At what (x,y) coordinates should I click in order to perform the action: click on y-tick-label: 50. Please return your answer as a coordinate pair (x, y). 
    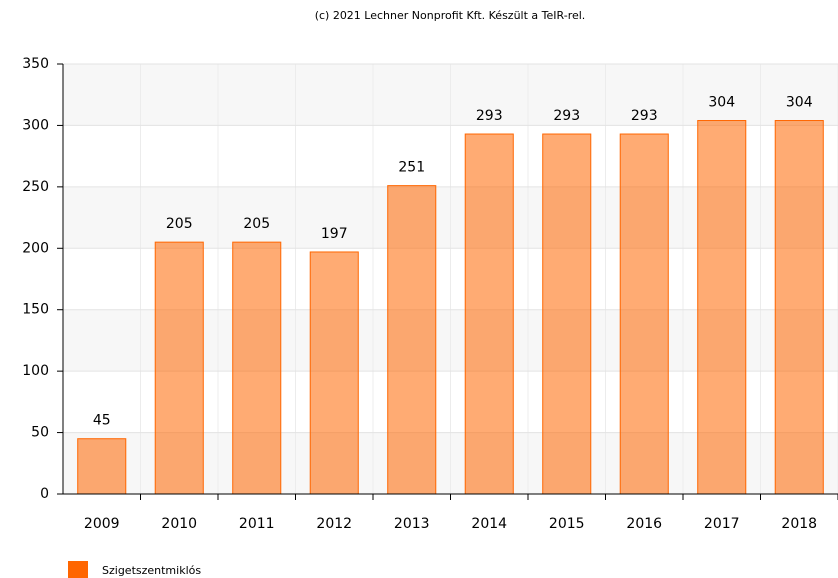
    Looking at the image, I should click on (40, 433).